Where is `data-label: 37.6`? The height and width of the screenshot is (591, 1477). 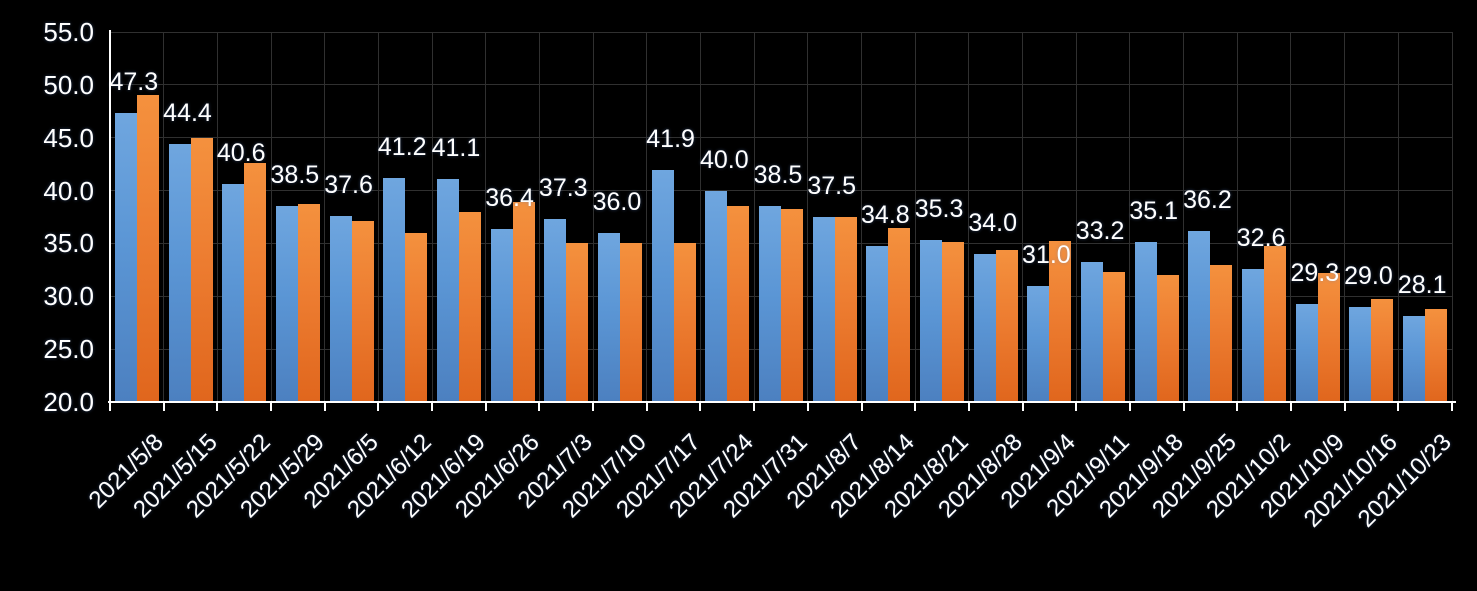
data-label: 37.6 is located at coordinates (348, 184).